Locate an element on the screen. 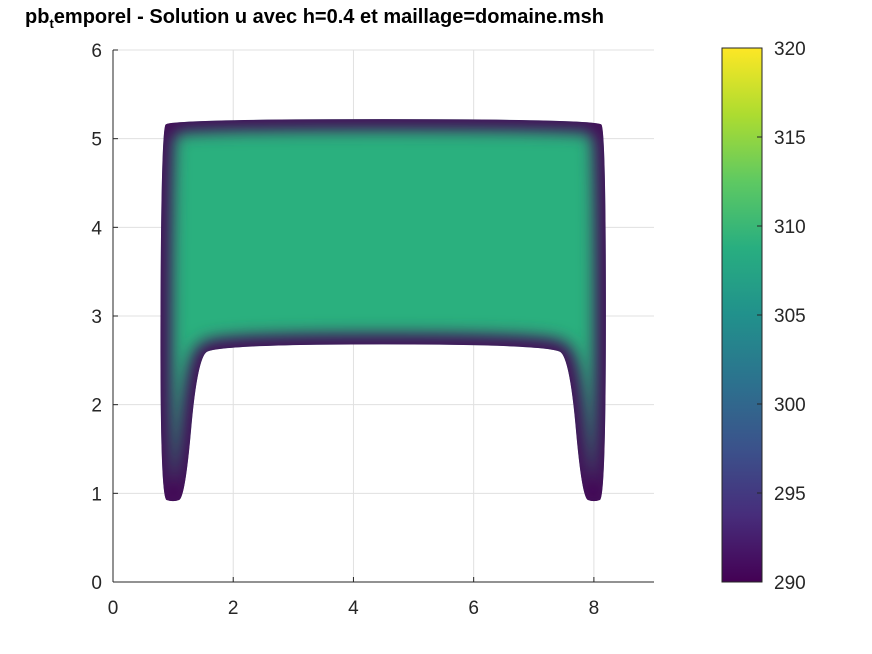  colorbar-tick-label: 315 is located at coordinates (790, 138).